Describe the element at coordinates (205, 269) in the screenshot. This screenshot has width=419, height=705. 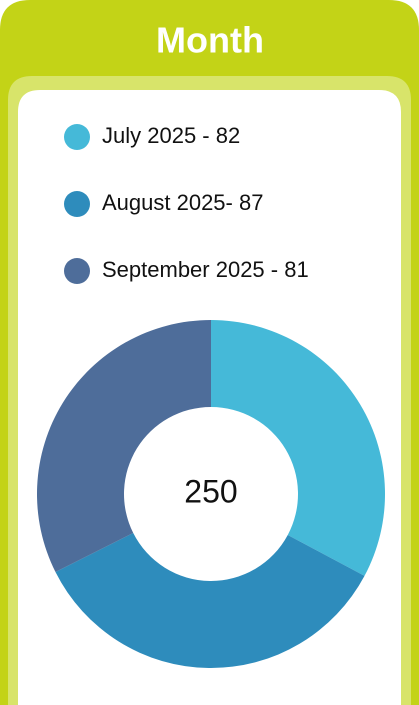
I see `legend-label: September 2025 - 81` at that location.